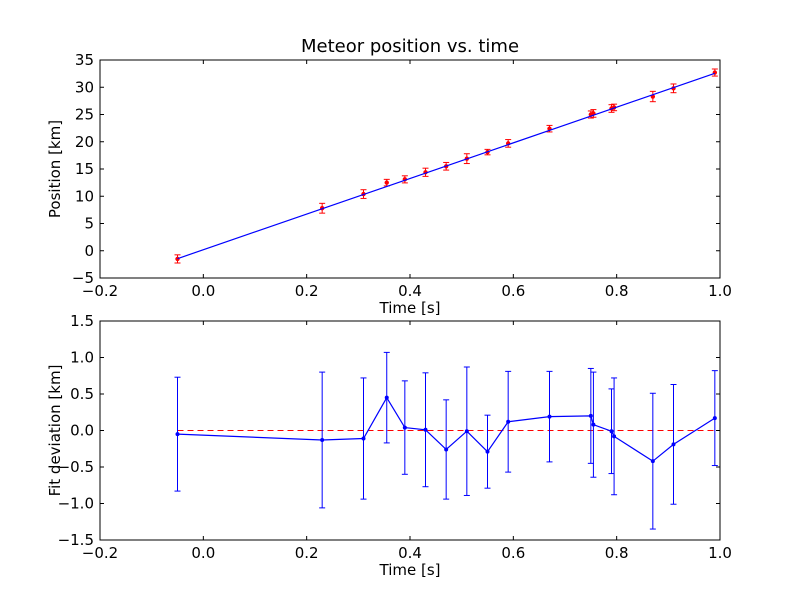 This screenshot has width=800, height=600. What do you see at coordinates (89, 251) in the screenshot?
I see `y-tick-label: 0` at bounding box center [89, 251].